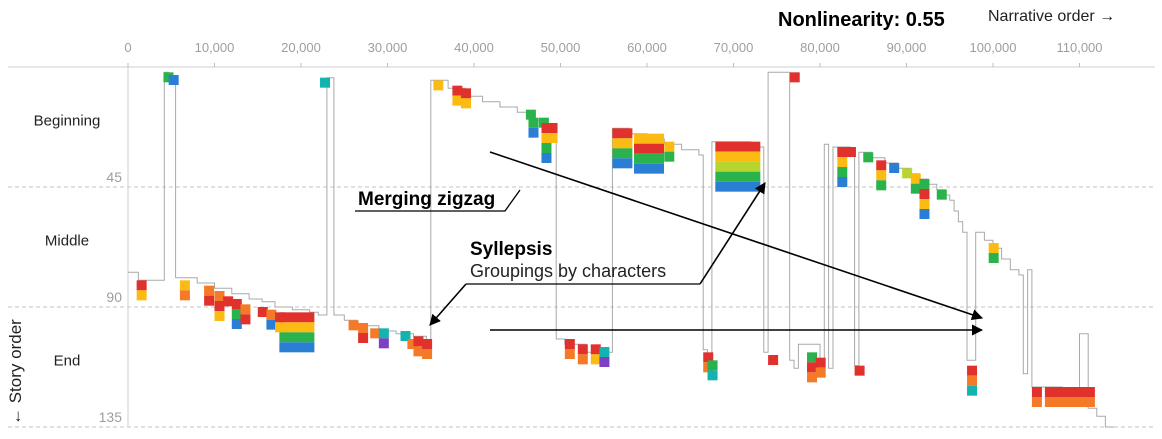 Image resolution: width=1162 pixels, height=439 pixels. What do you see at coordinates (67, 240) in the screenshot?
I see `section-label: Middle` at bounding box center [67, 240].